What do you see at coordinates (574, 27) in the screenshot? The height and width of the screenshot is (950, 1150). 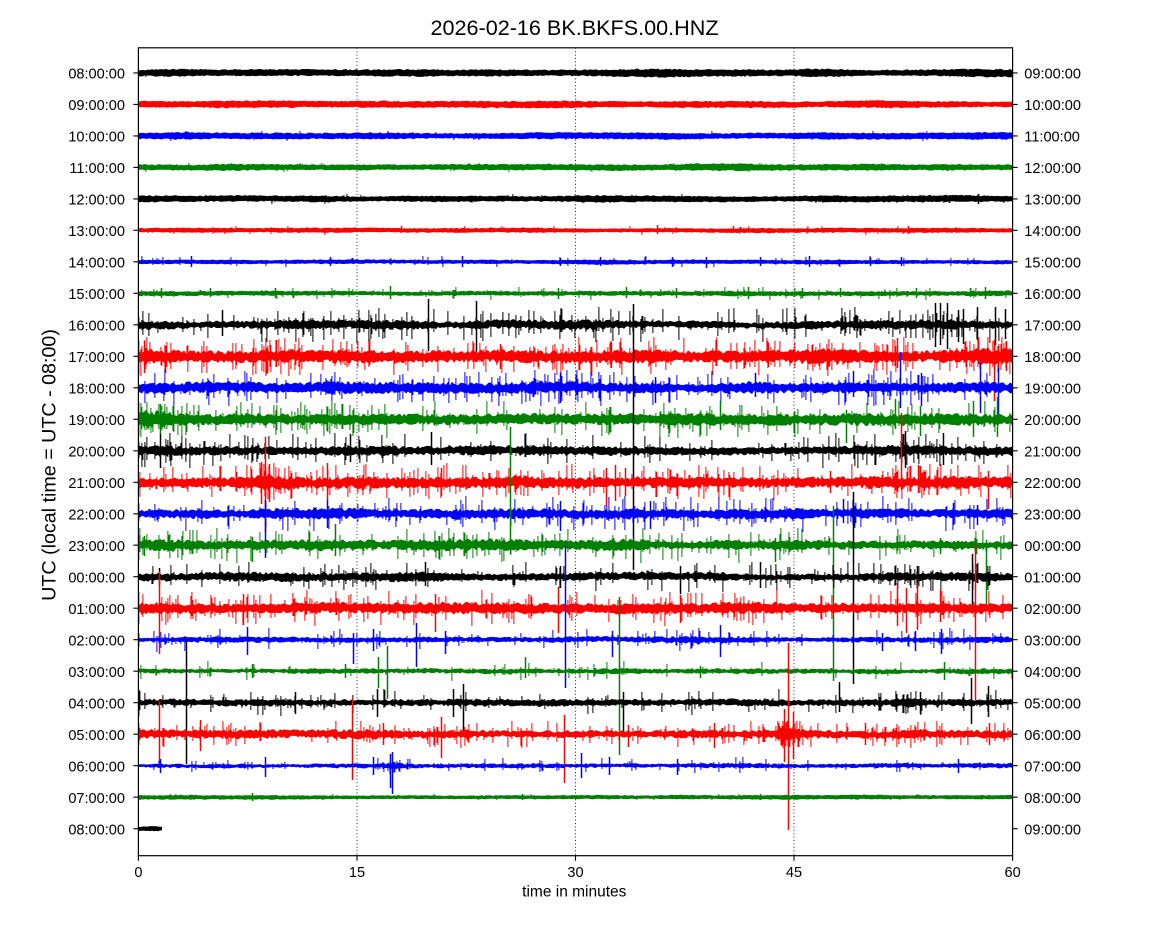 I see `svg-text: 2026-02-16 BK.BKFS.00.HNZ` at bounding box center [574, 27].